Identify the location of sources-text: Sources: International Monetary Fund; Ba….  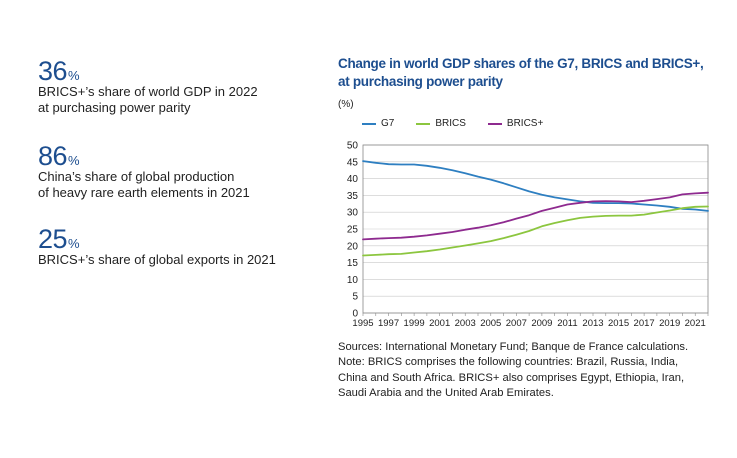
(513, 347).